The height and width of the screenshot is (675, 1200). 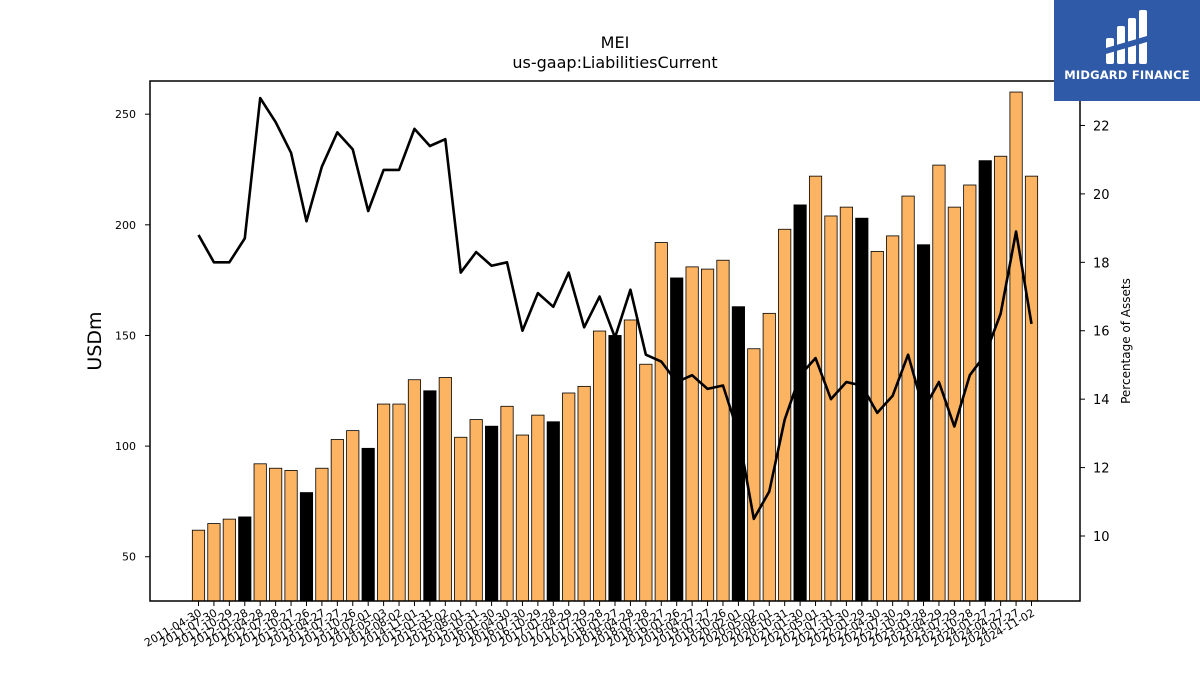 What do you see at coordinates (1101, 195) in the screenshot?
I see `right-tick-label: 20` at bounding box center [1101, 195].